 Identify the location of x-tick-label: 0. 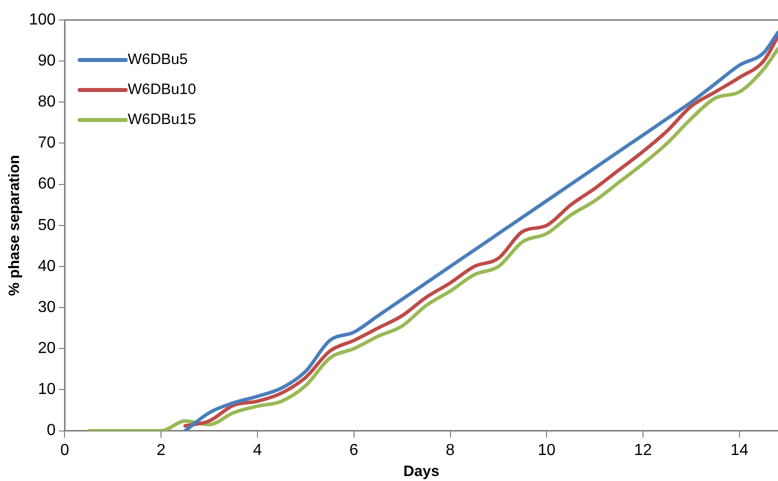
(65, 450).